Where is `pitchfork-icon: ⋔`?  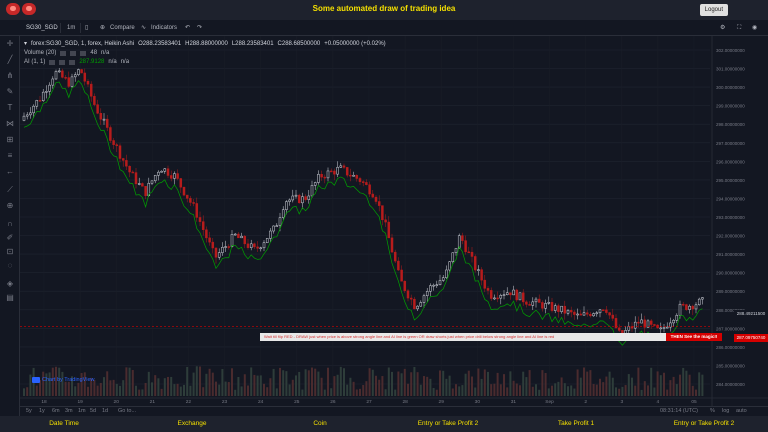 pitchfork-icon: ⋔ is located at coordinates (10, 75).